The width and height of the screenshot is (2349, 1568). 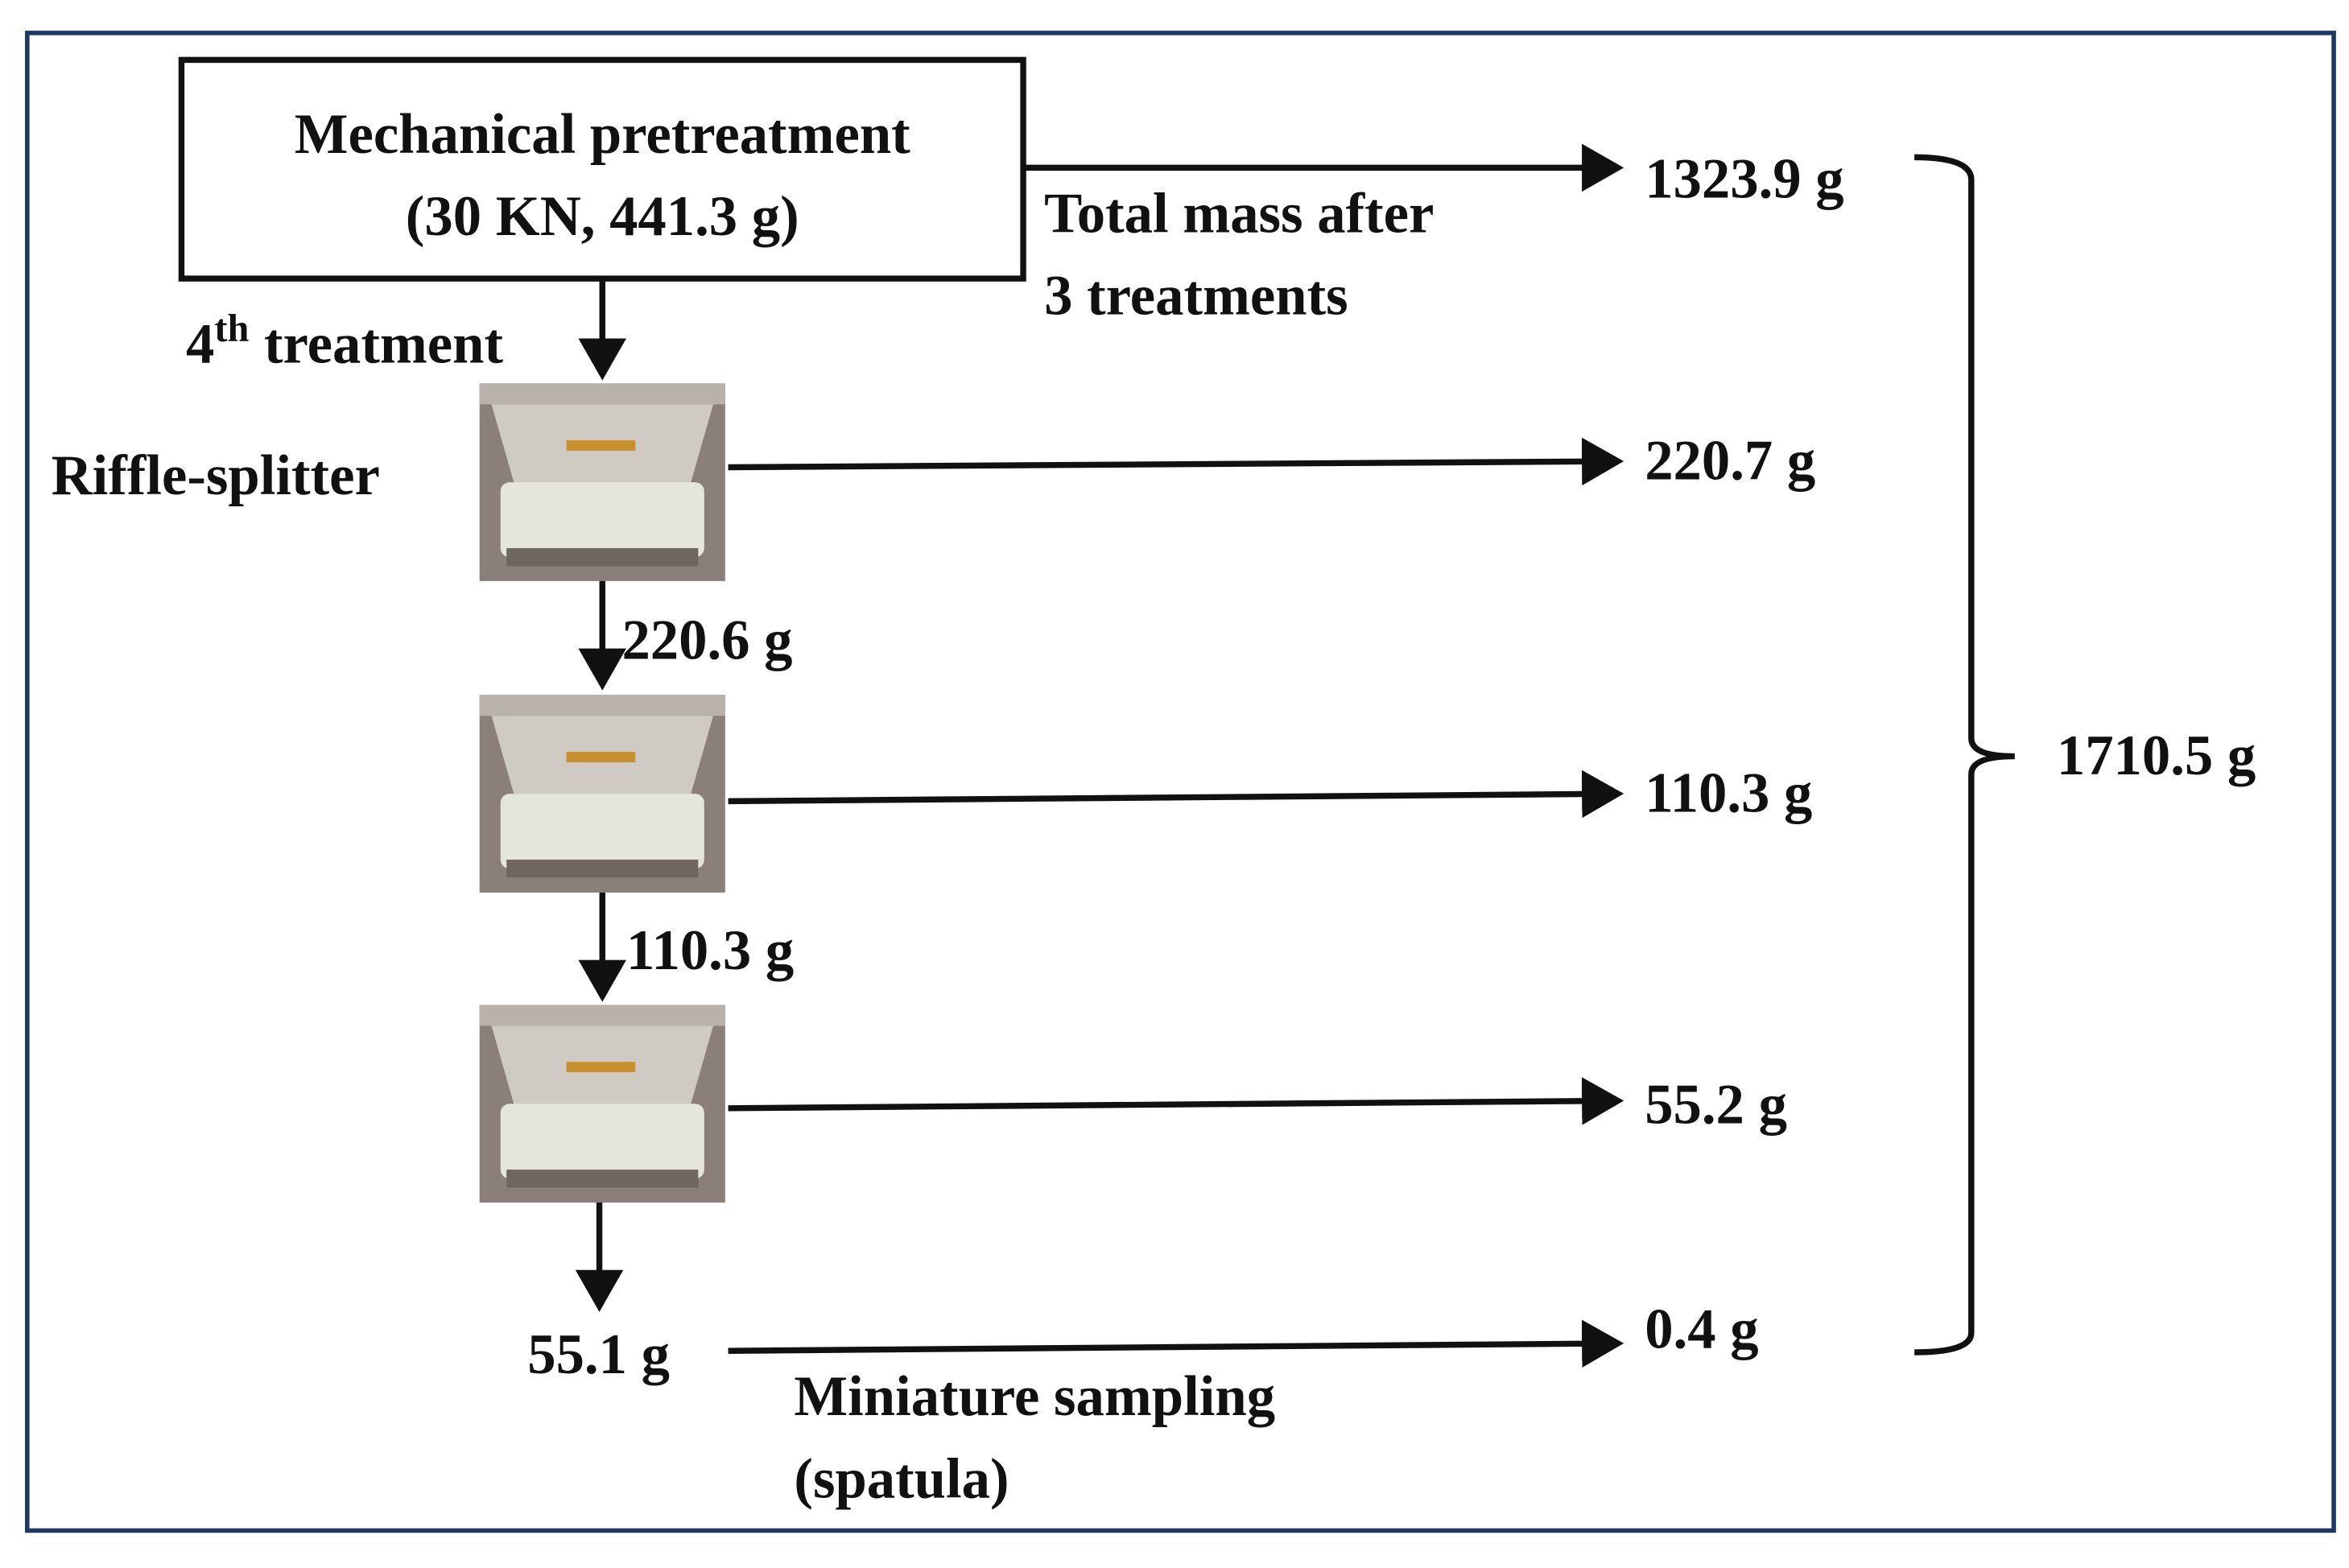 What do you see at coordinates (1239, 214) in the screenshot?
I see `note: Total mass after` at bounding box center [1239, 214].